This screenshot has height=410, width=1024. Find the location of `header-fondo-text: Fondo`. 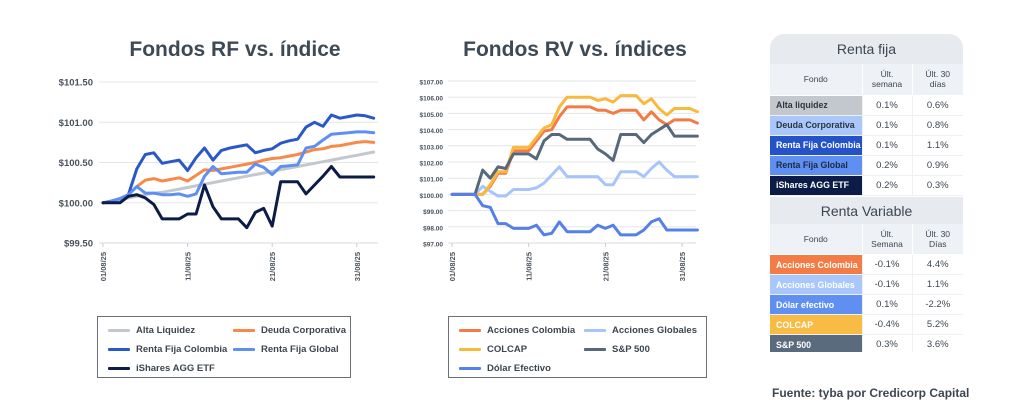

header-fondo-text: Fondo is located at coordinates (815, 238).